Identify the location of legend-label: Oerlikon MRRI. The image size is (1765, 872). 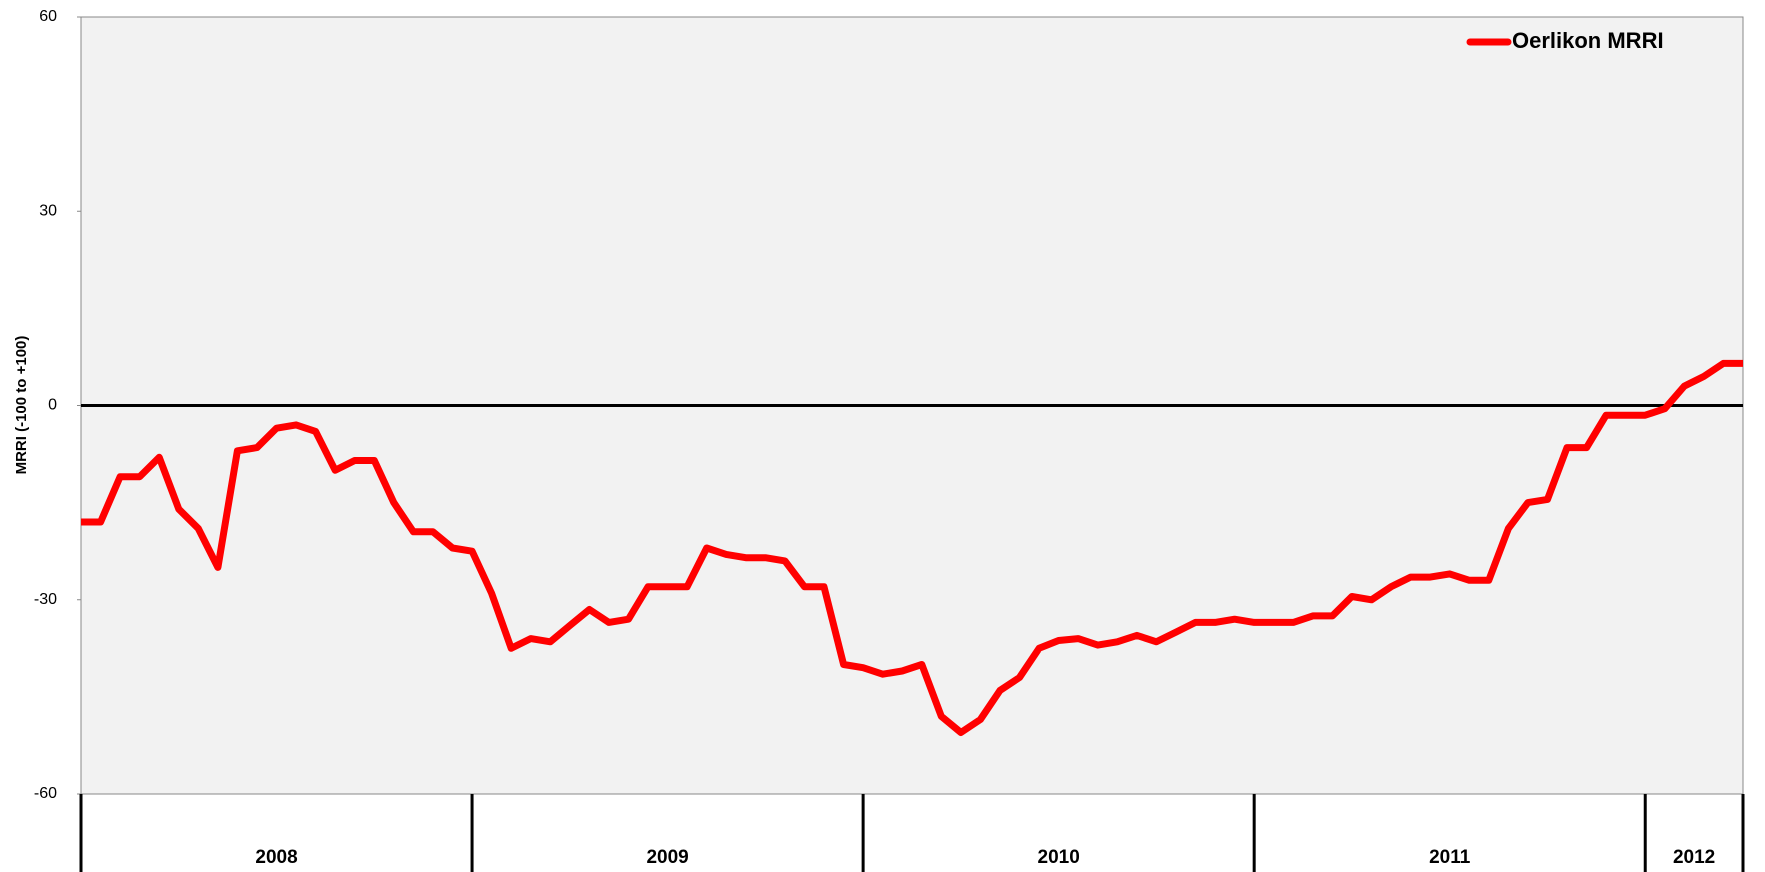
(1588, 40).